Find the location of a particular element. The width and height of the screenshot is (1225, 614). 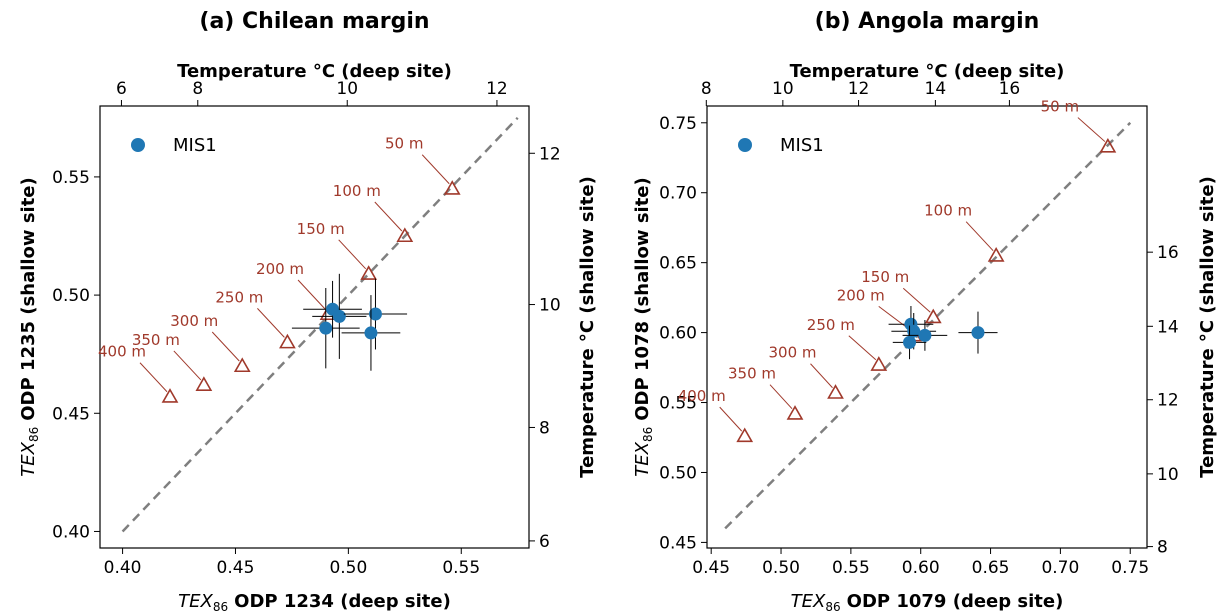

y-axis-title: TEX86ODP 1235 (shallow site) is located at coordinates (29, 326).